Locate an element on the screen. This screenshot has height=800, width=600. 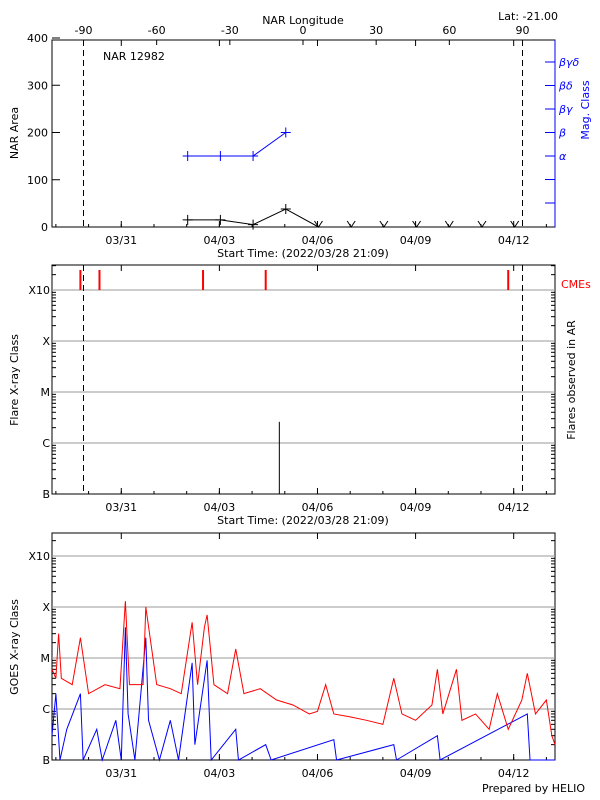
top-tick-label: -30 is located at coordinates (230, 30).